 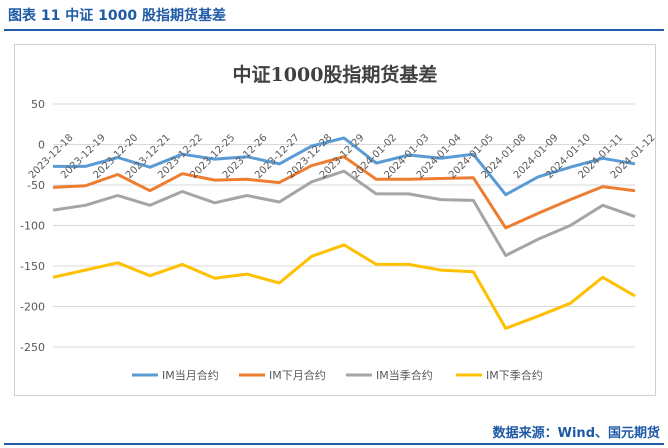 What do you see at coordinates (32, 266) in the screenshot?
I see `y-tick-label: -150` at bounding box center [32, 266].